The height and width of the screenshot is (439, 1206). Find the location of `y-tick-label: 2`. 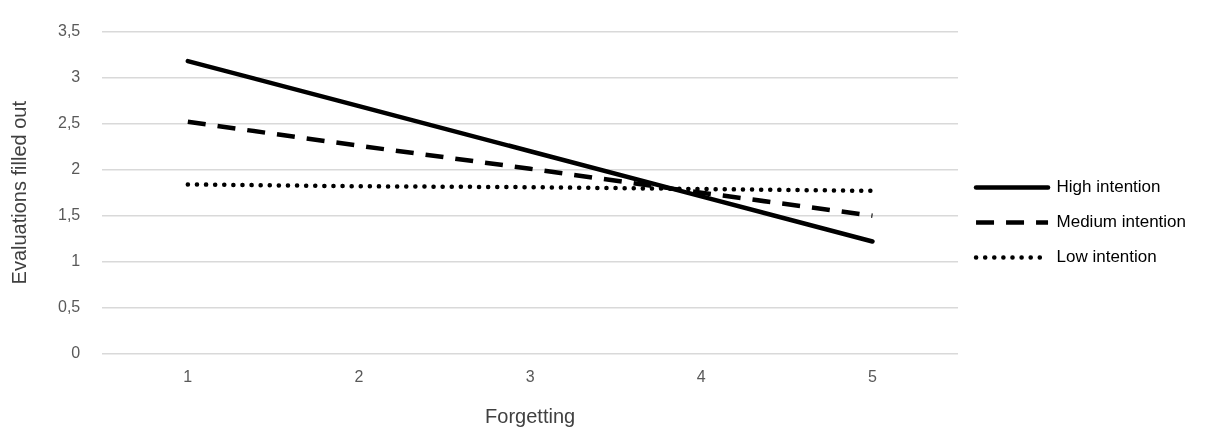

y-tick-label: 2 is located at coordinates (76, 169).